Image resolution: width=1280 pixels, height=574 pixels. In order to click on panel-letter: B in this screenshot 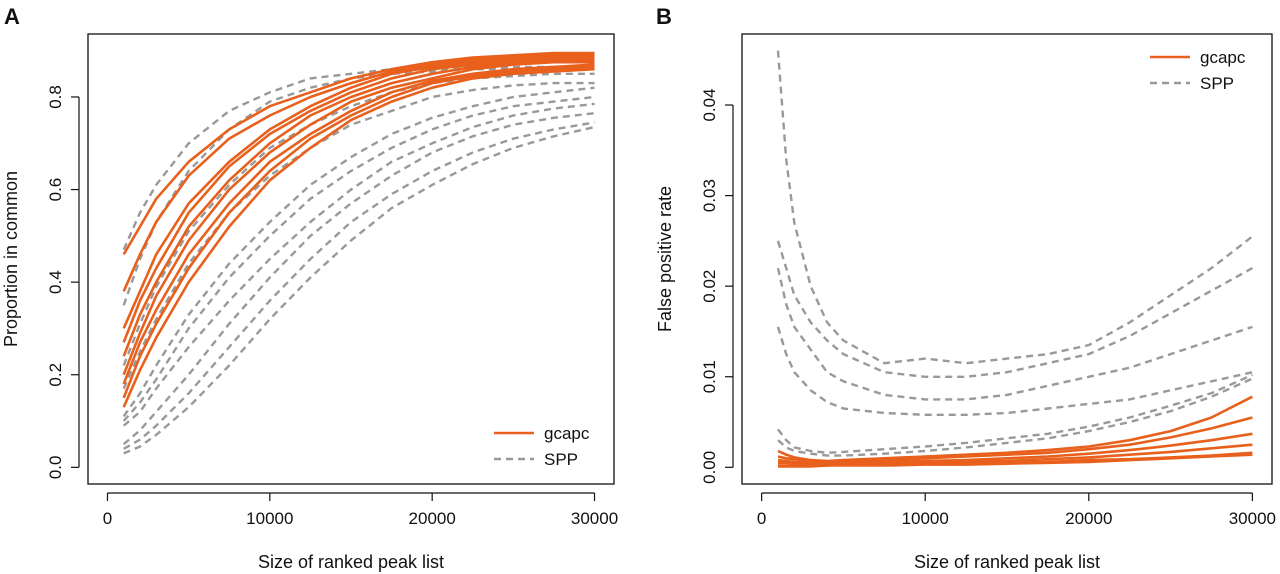, I will do `click(664, 16)`.